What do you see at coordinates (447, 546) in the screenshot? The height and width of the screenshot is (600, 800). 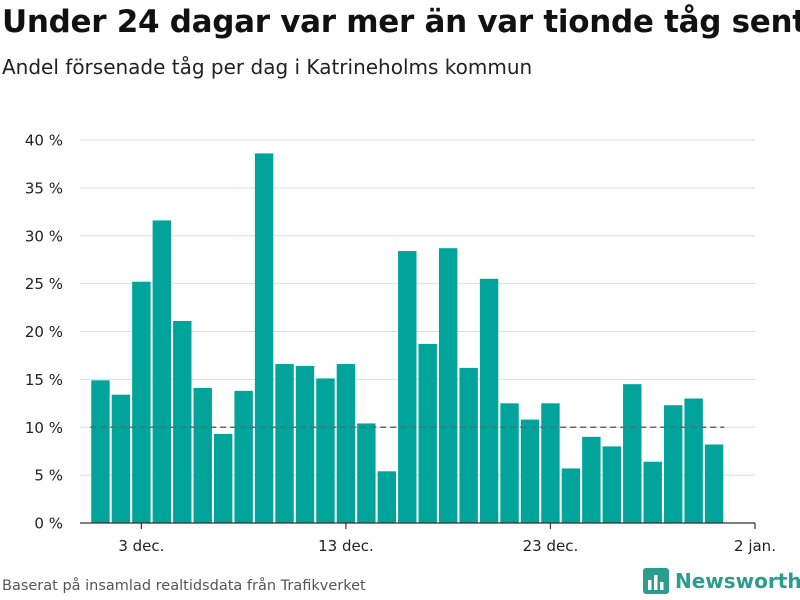 I see `x-axis-labels: 3 dec. 13 dec. 23 dec. 2 jan.` at bounding box center [447, 546].